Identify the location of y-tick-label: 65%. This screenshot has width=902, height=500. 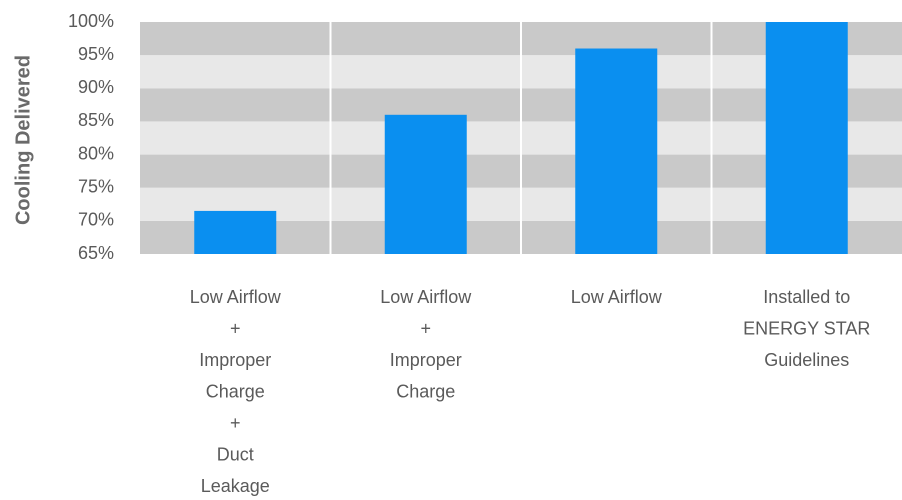
(96, 253).